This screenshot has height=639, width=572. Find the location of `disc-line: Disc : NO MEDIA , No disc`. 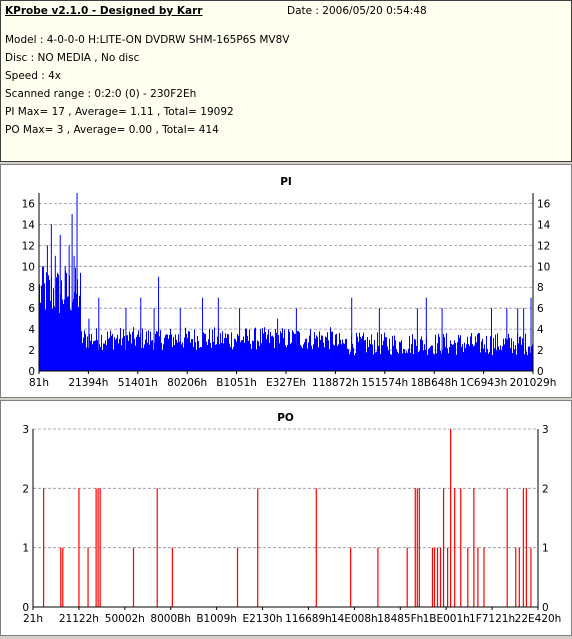

disc-line: Disc : NO MEDIA , No disc is located at coordinates (72, 58).